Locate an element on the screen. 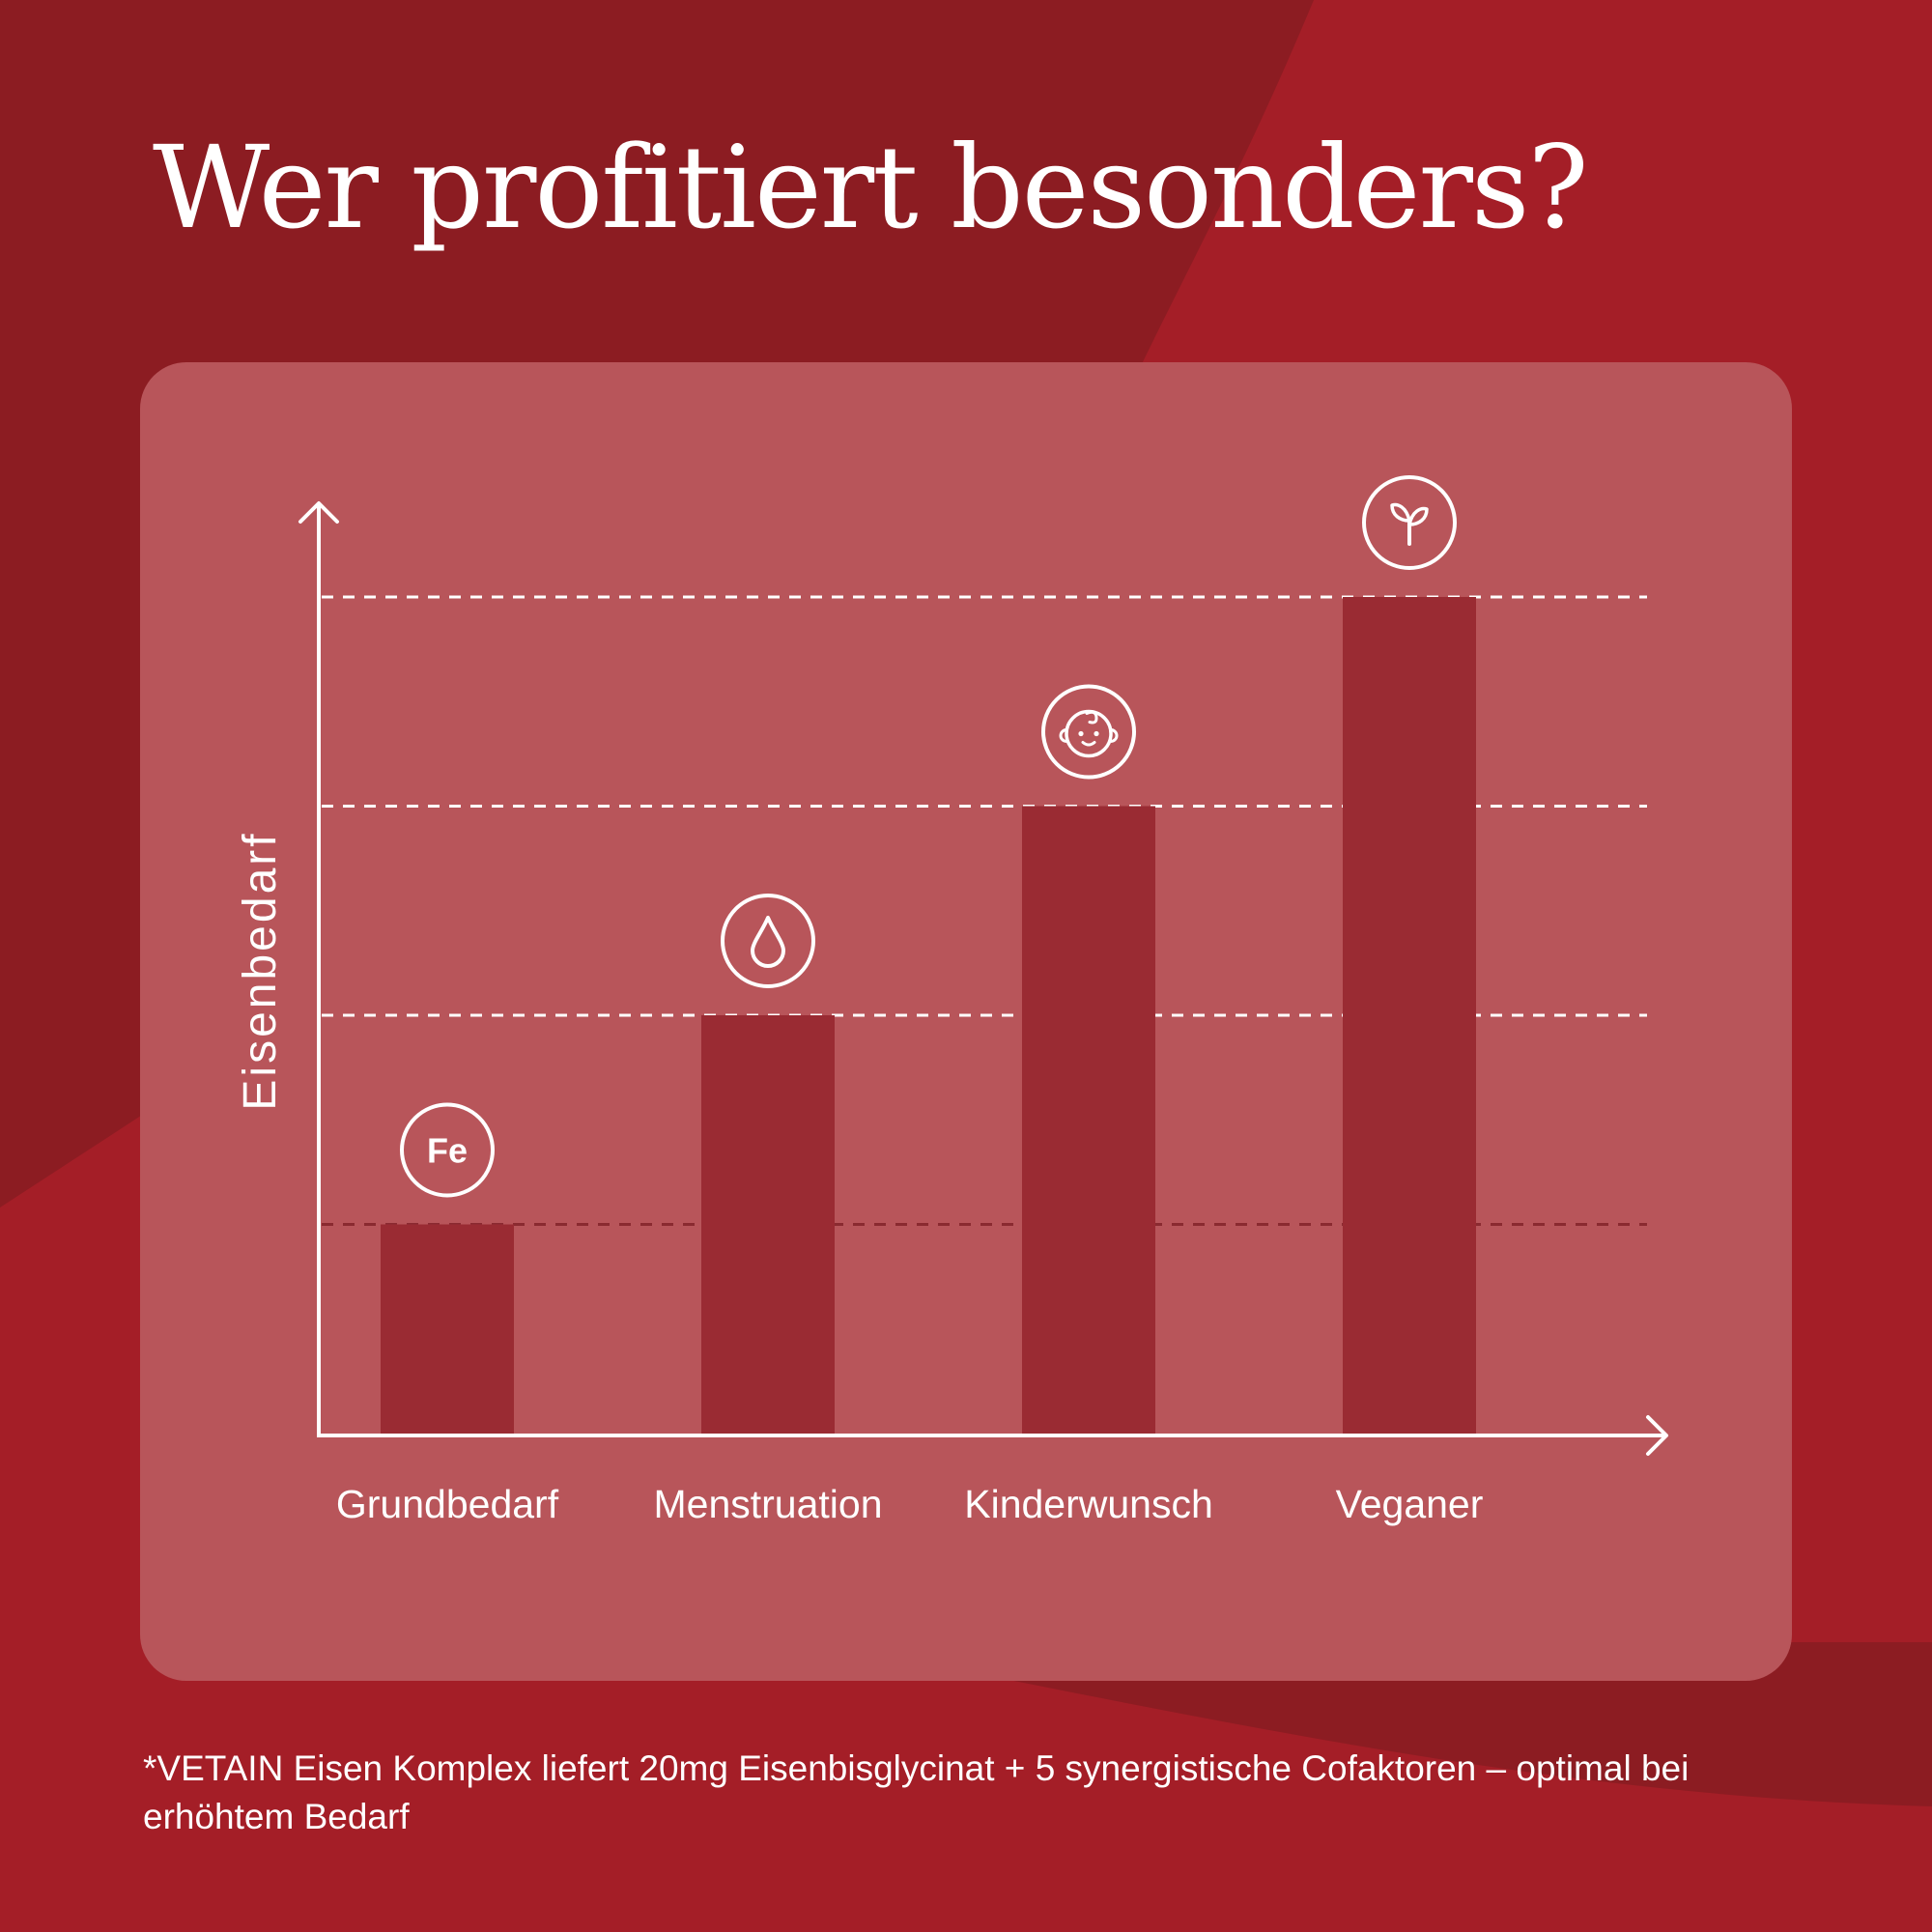 This screenshot has height=1932, width=1932. fe-icon: Fe is located at coordinates (447, 1150).